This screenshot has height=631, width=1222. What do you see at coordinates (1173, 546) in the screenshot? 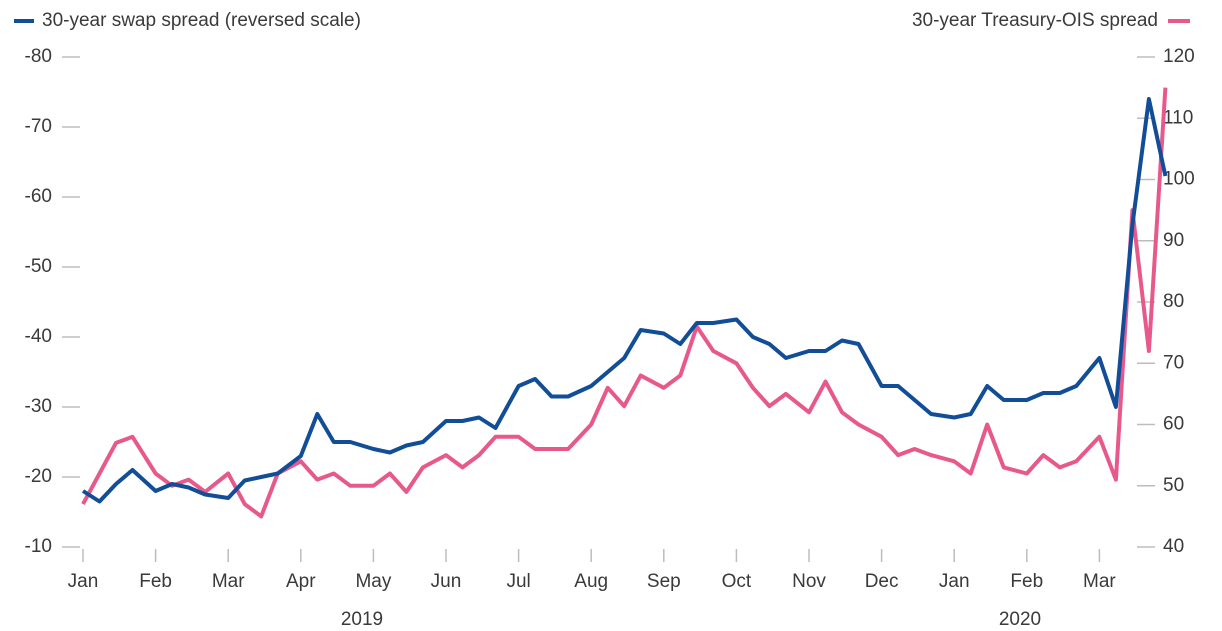
I see `y2-tick-label: 40` at bounding box center [1173, 546].